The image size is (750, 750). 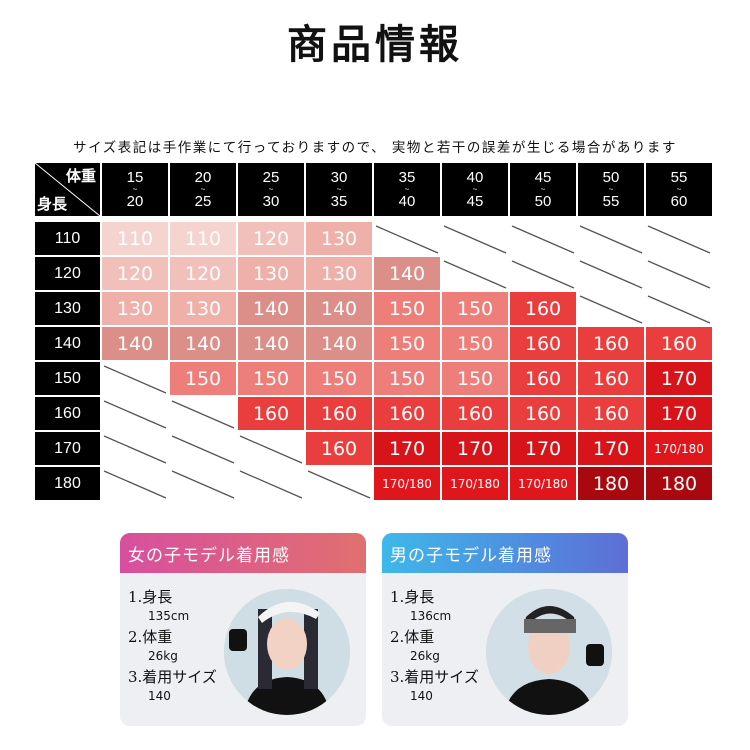 I want to click on weight-range-header: 25 ~30, so click(x=271, y=189).